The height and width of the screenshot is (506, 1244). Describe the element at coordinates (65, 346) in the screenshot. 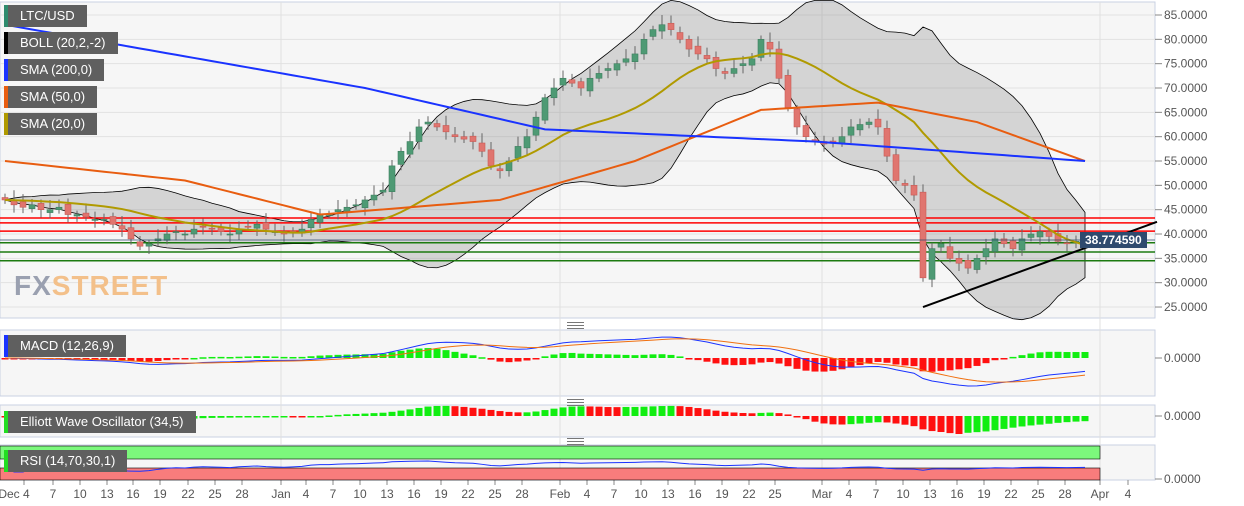

I see `legend-macd: MACD (12,26,9)` at that location.